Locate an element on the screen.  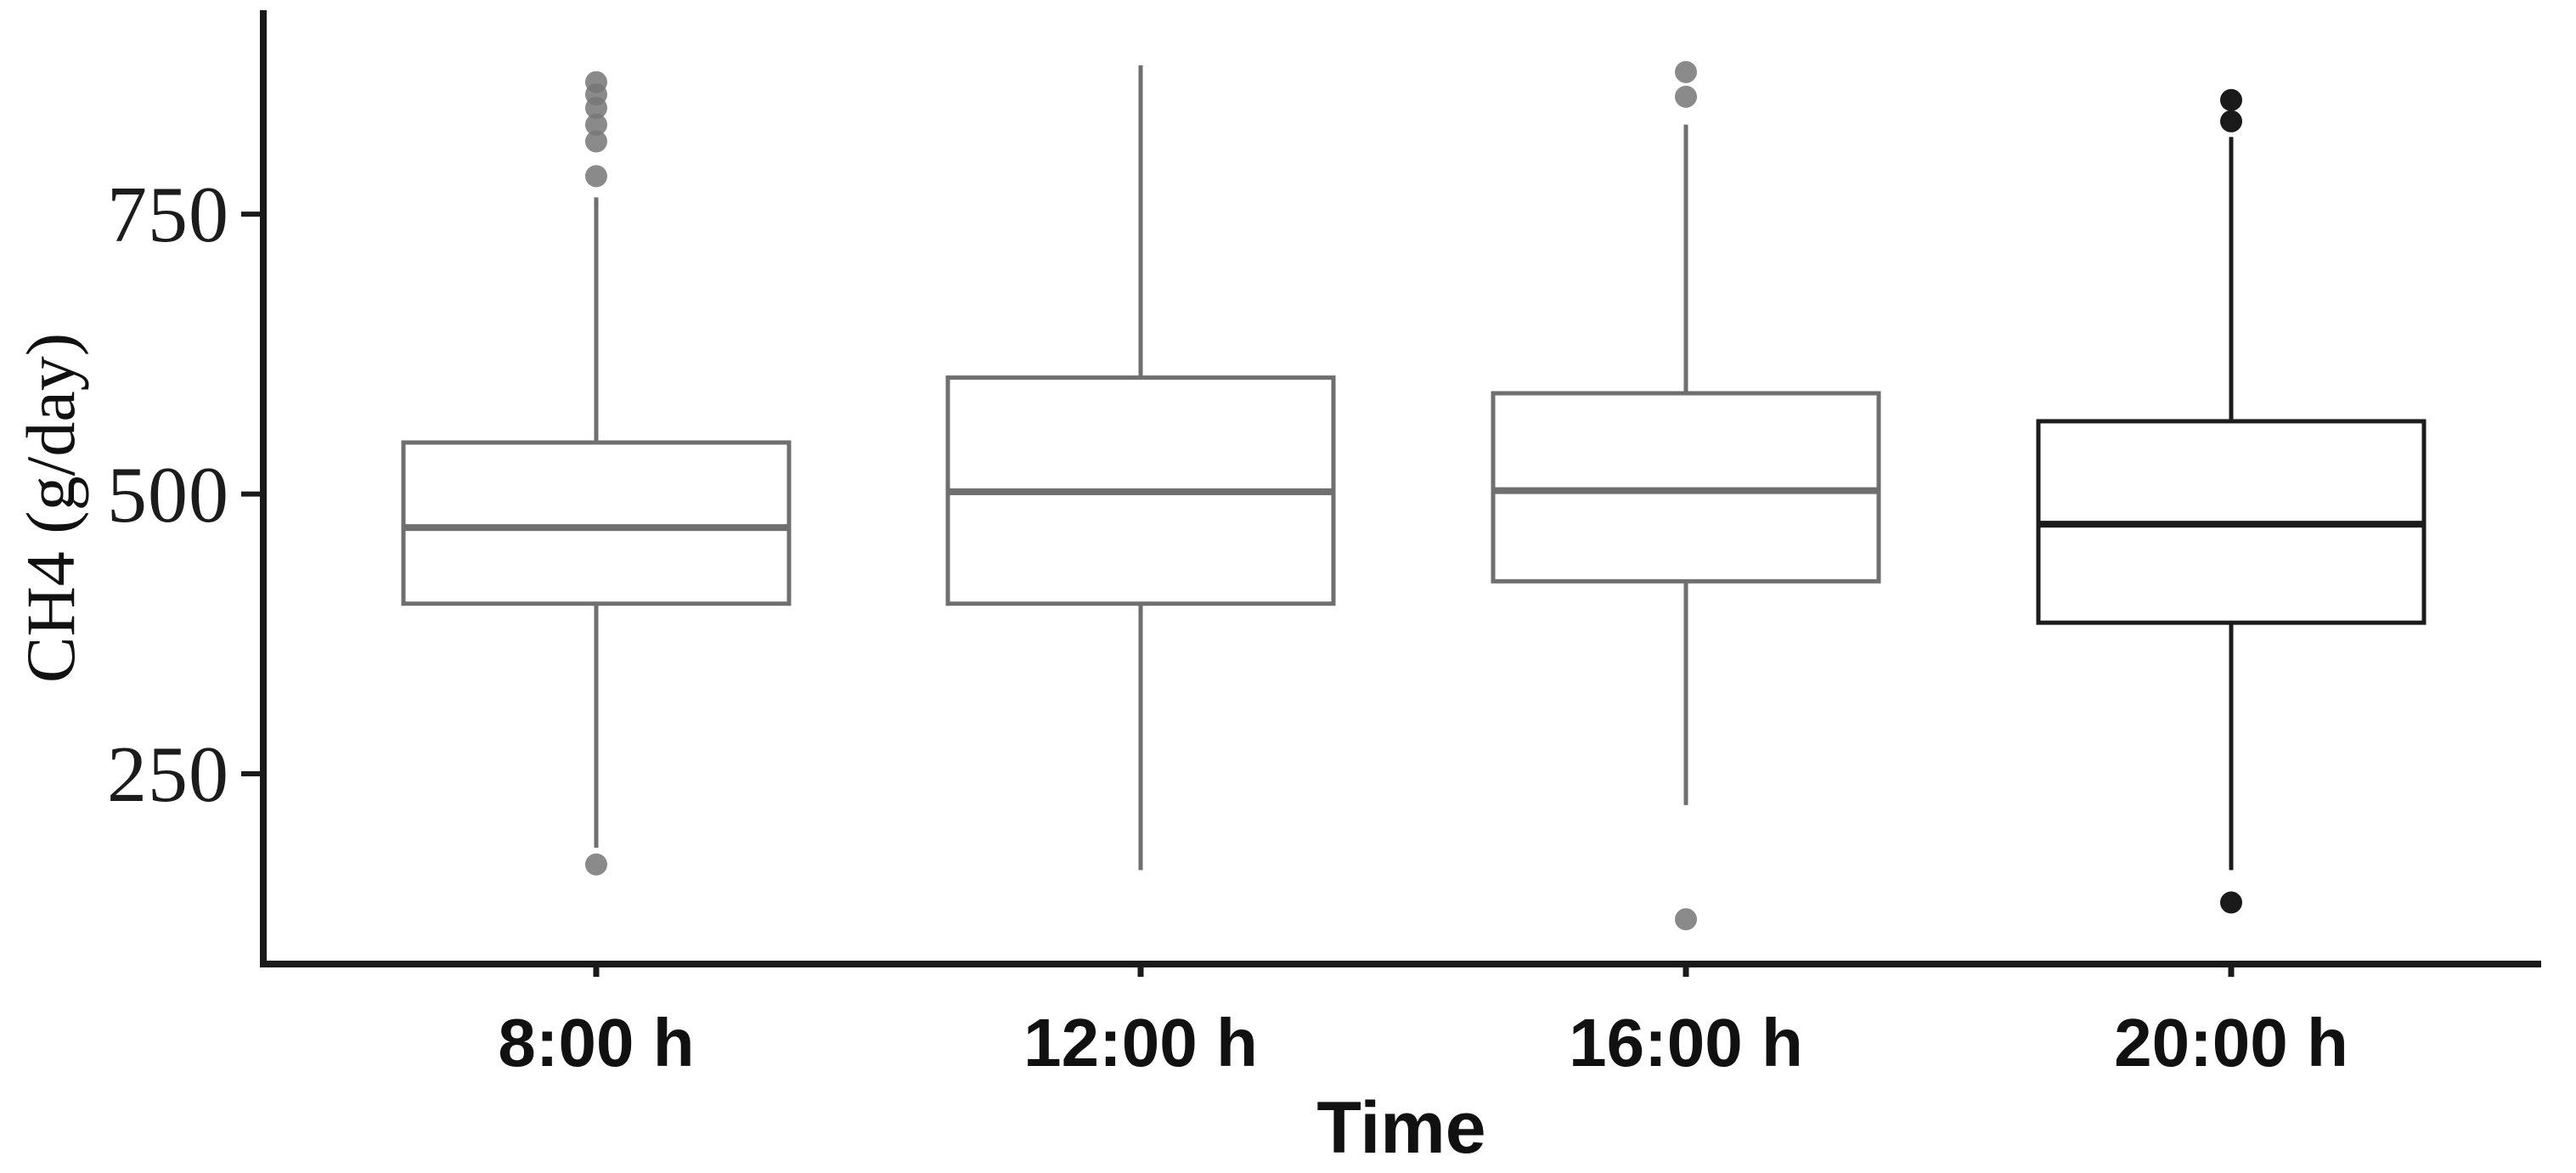
y-tick-label-750: 750 is located at coordinates (168, 215).